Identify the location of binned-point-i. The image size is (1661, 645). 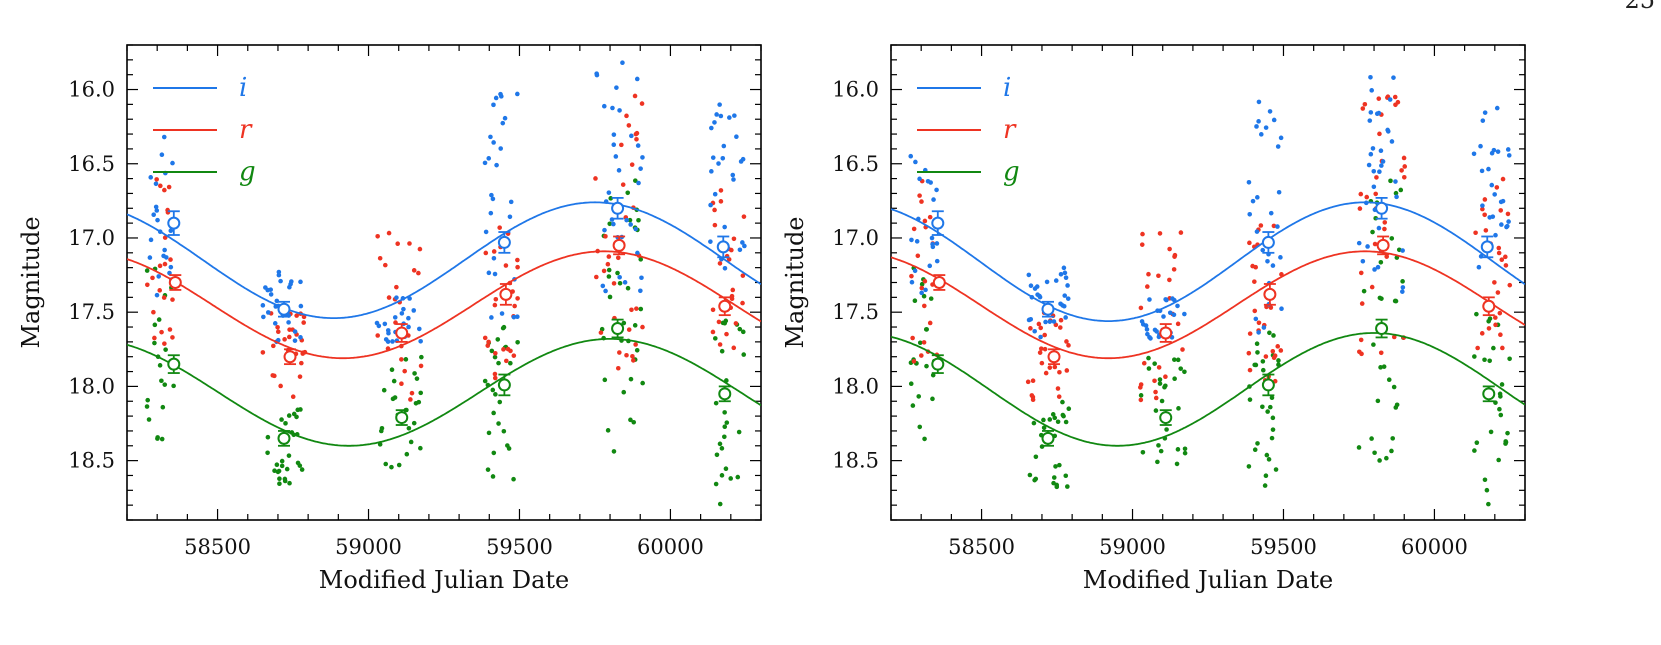
(723, 247).